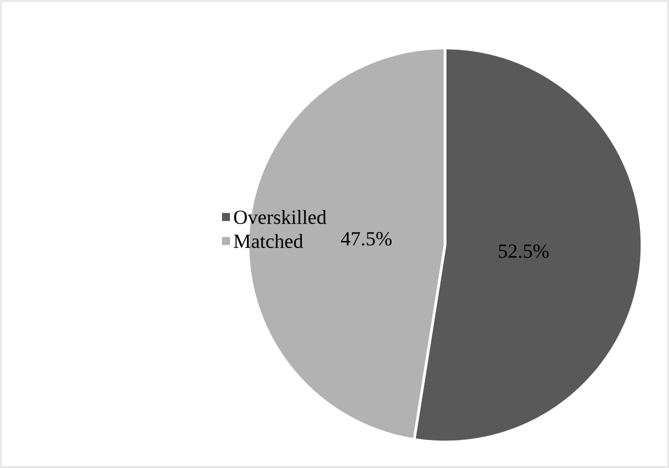 Image resolution: width=669 pixels, height=468 pixels. I want to click on legend-label: Matched, so click(268, 241).